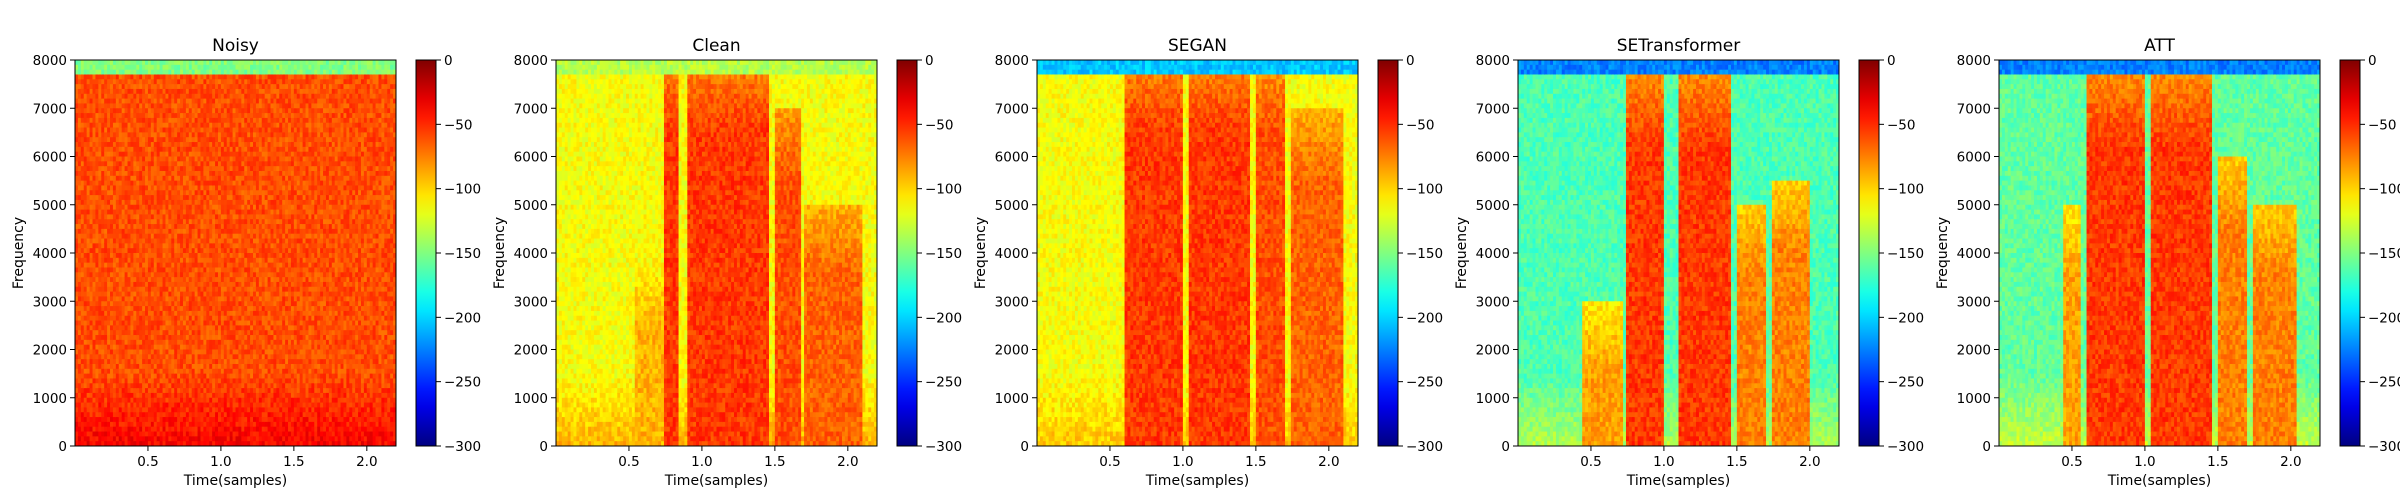 This screenshot has width=2400, height=500. I want to click on panel-title: SEGAN, so click(1197, 46).